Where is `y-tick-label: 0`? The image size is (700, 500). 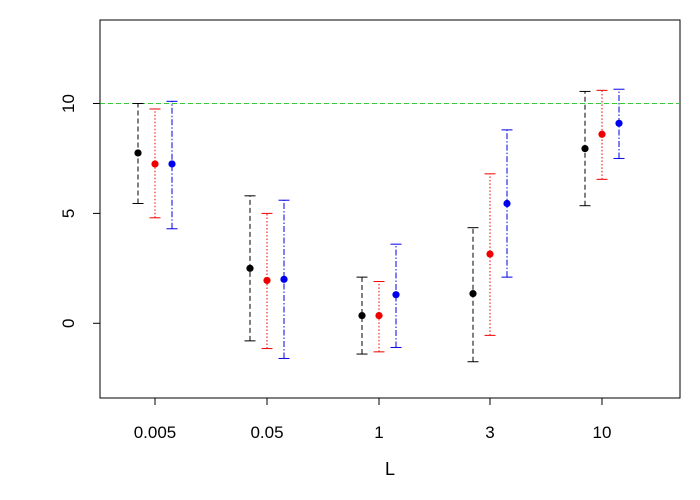 y-tick-label: 0 is located at coordinates (68, 323).